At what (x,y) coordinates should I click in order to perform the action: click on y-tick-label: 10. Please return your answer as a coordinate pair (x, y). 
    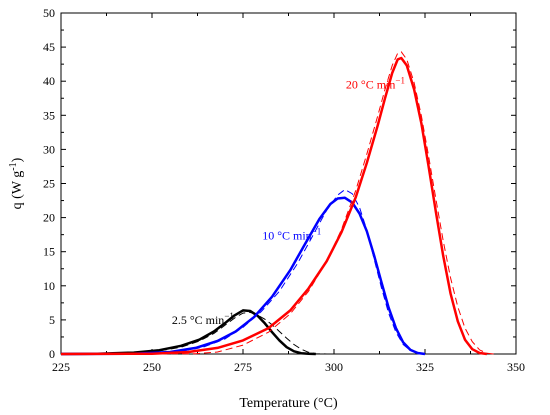
    Looking at the image, I should click on (49, 286).